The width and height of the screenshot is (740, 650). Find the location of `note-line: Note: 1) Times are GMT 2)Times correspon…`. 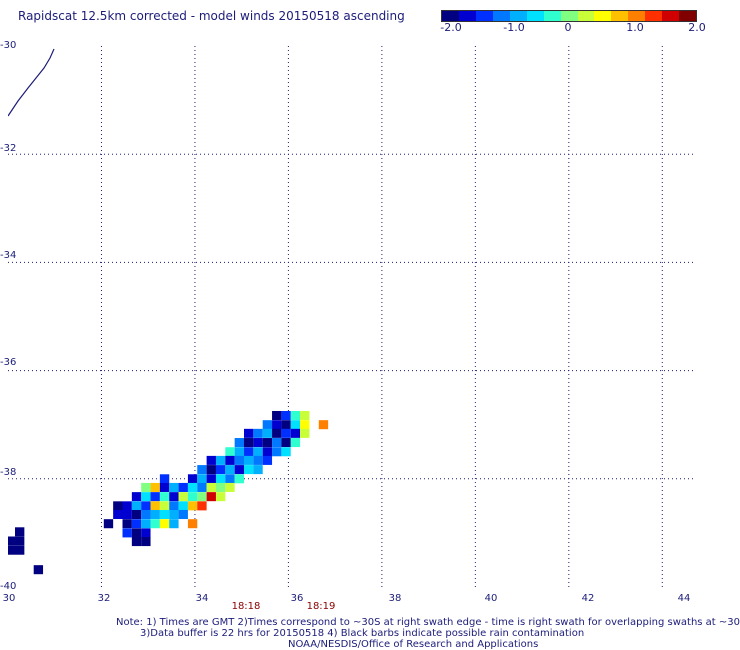

note-line: Note: 1) Times are GMT 2)Times correspon… is located at coordinates (428, 622).